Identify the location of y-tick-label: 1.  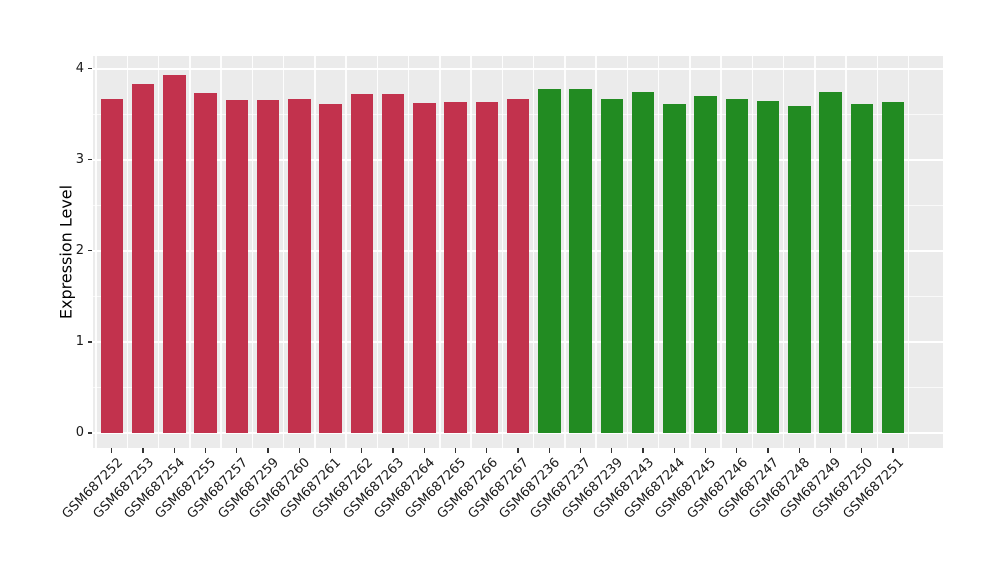
(79, 341).